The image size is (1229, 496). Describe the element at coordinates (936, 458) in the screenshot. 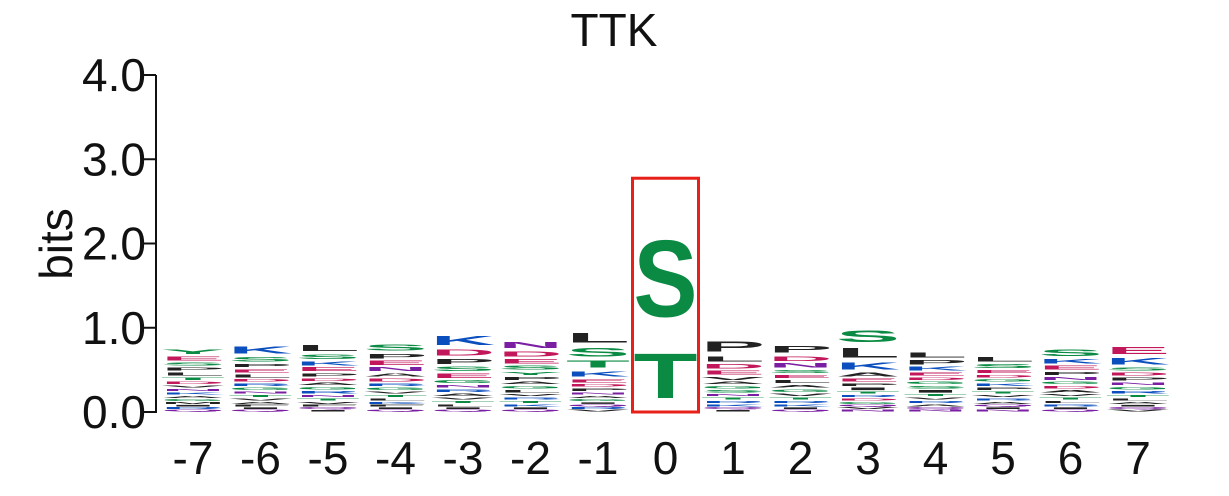

I see `x-tick-label: 4` at that location.